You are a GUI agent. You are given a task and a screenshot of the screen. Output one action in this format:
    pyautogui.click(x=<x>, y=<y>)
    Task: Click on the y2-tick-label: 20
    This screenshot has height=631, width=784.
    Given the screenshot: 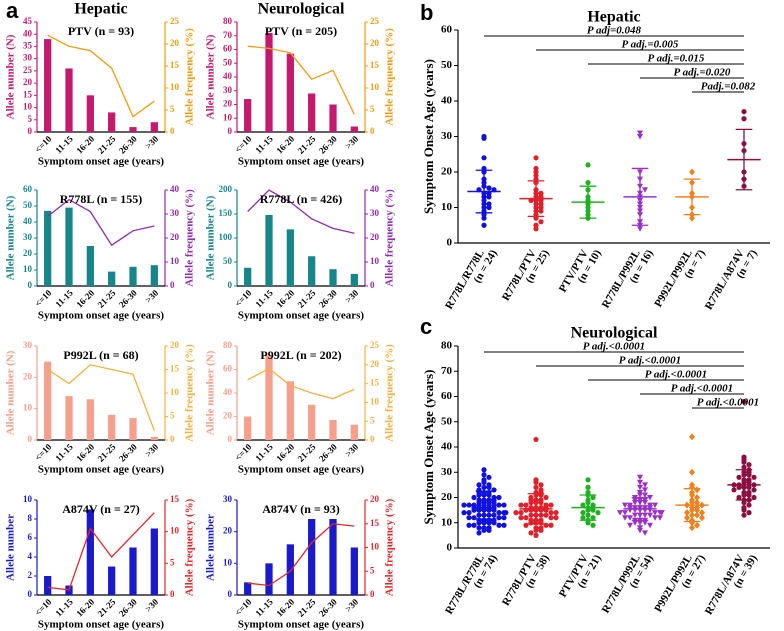 What is the action you would take?
    pyautogui.click(x=375, y=499)
    